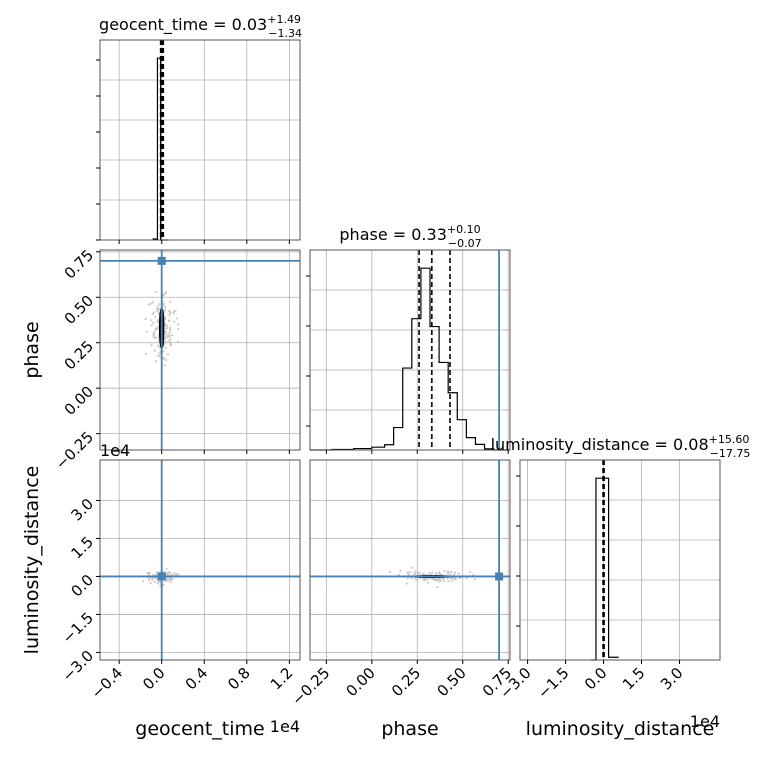 This screenshot has height=760, width=760. I want to click on tick-label: 0.0, so click(154, 679).